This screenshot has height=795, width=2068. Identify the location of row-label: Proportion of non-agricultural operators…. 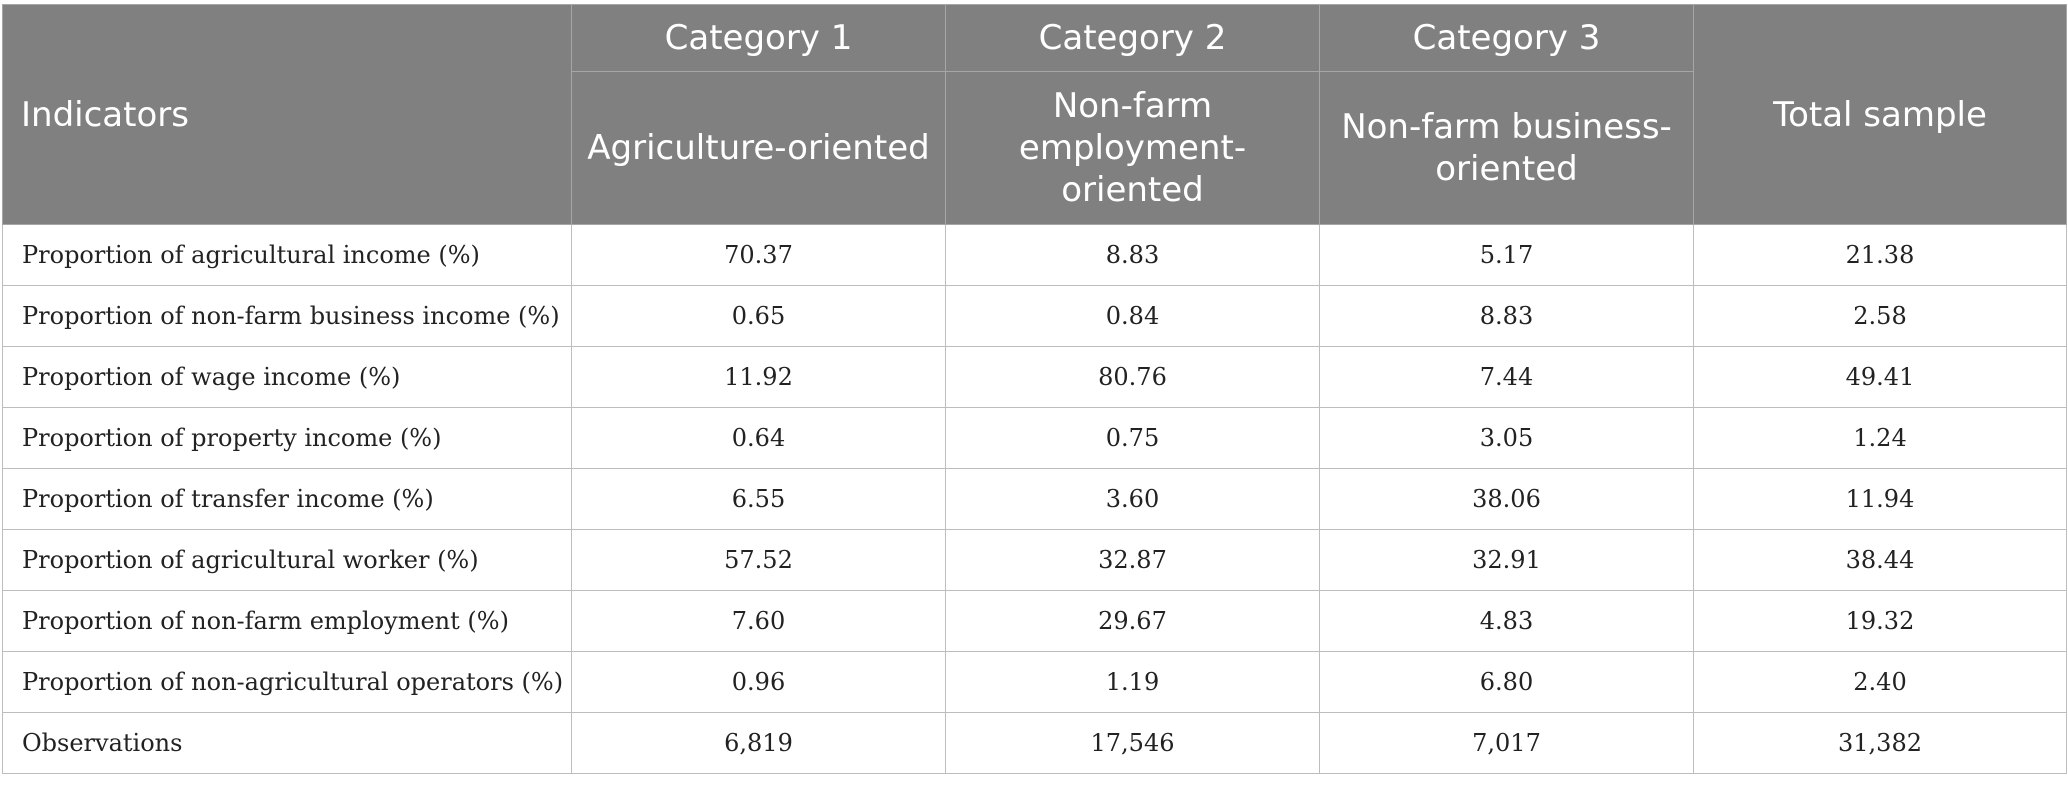
(287, 682).